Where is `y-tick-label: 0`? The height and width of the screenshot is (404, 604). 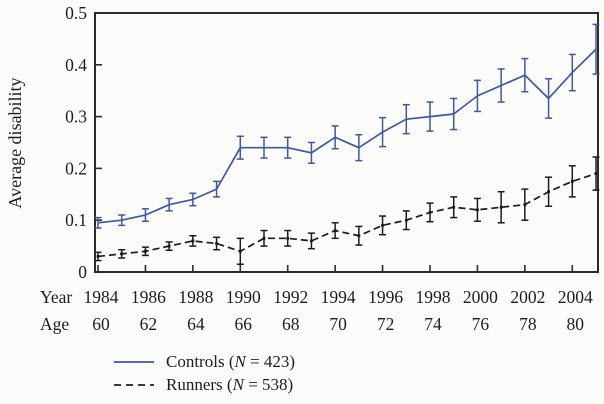 y-tick-label: 0 is located at coordinates (82, 272).